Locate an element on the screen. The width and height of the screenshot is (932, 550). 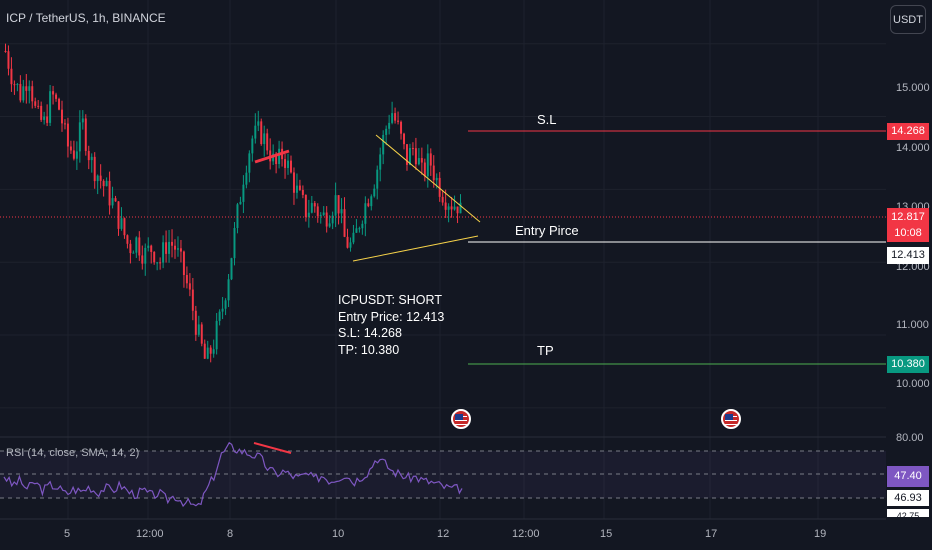
price-divergence-line is located at coordinates (272, 156).